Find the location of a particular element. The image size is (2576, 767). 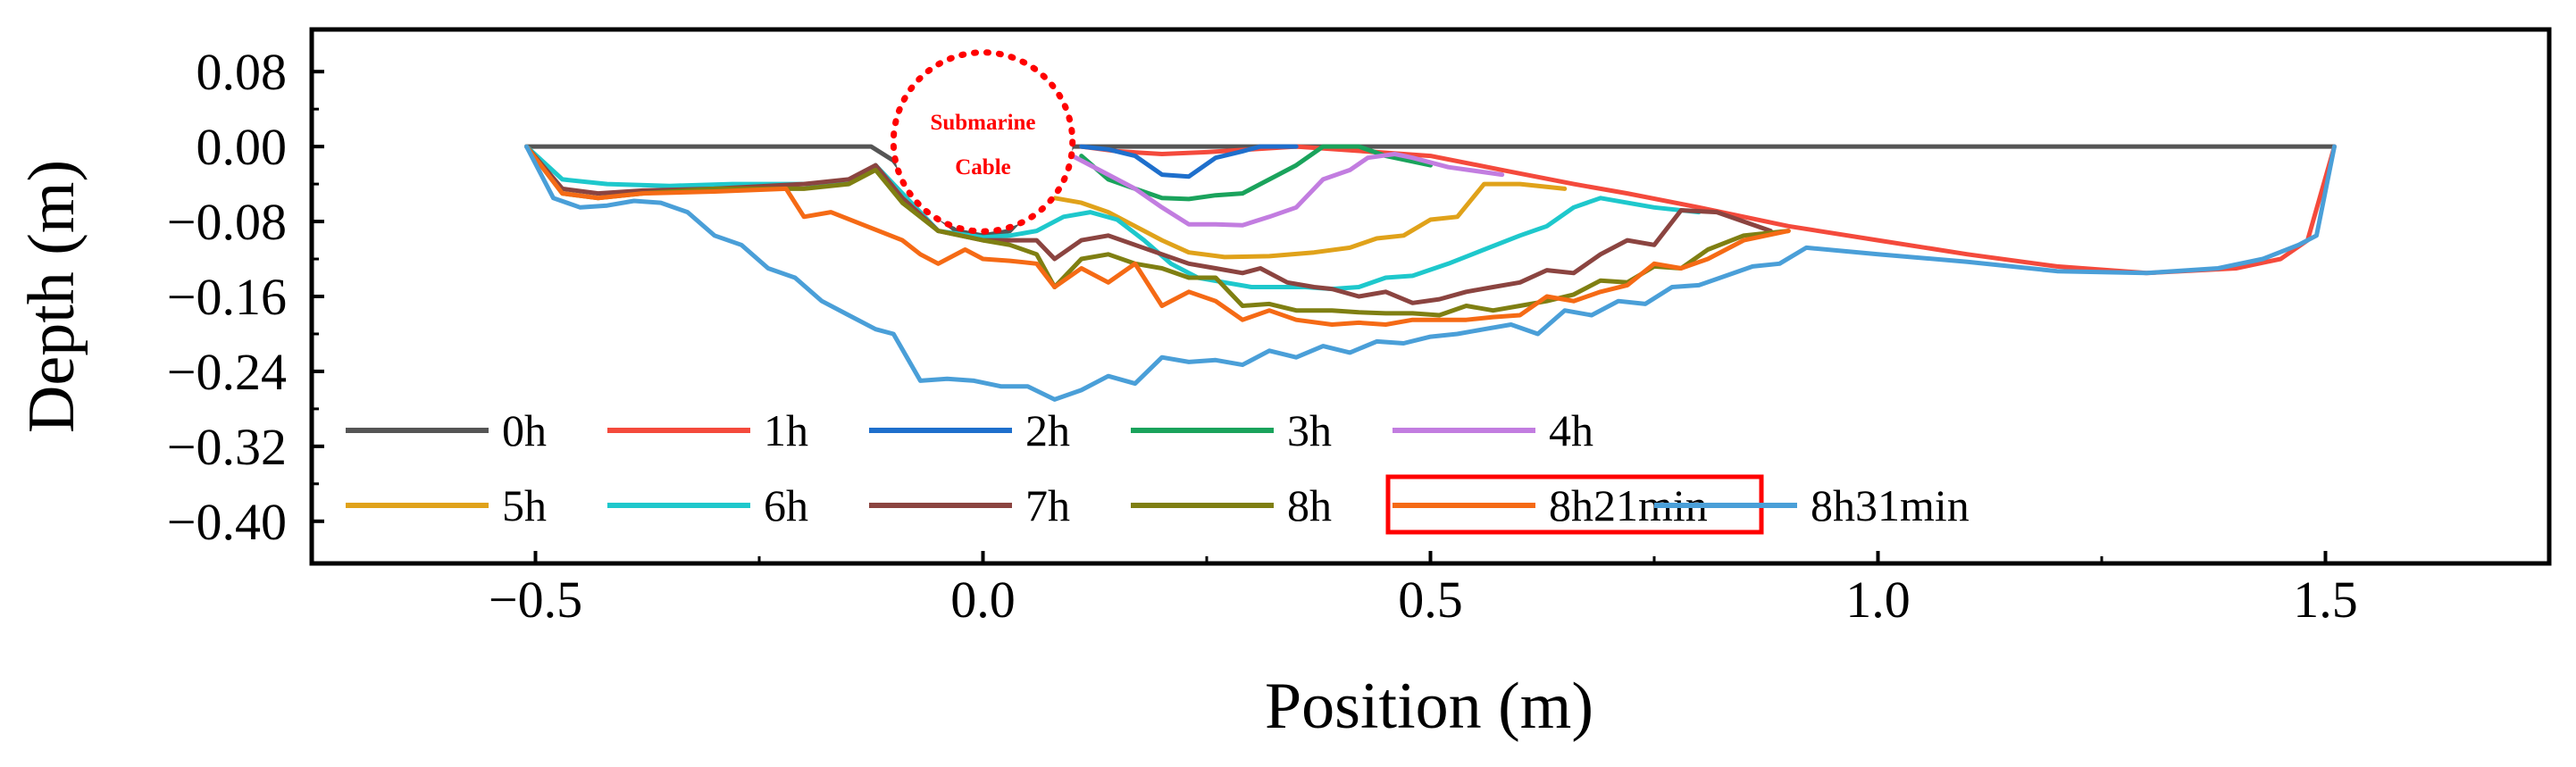

legend-label-2: 2h is located at coordinates (1048, 430).